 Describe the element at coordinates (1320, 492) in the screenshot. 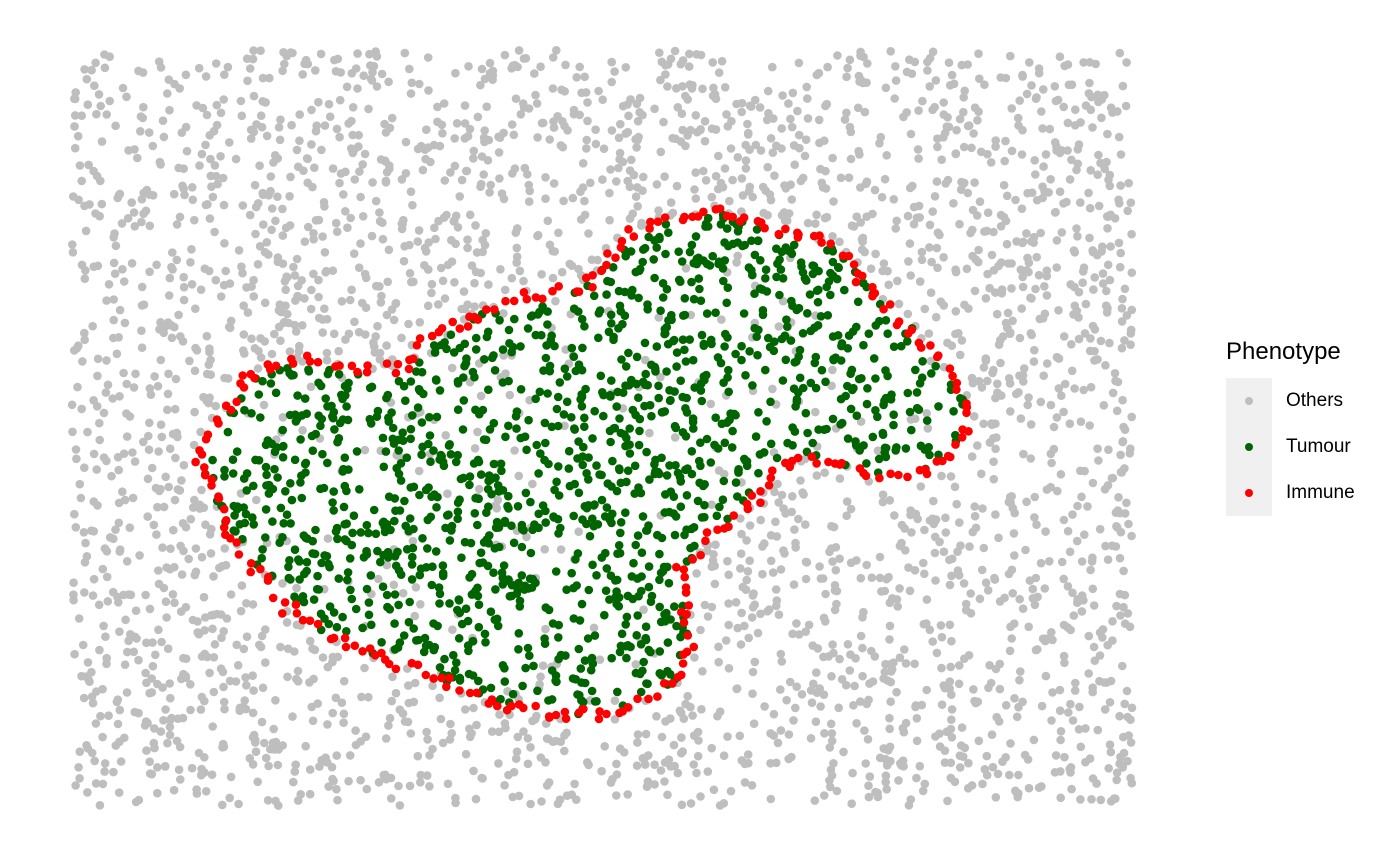

I see `legend-label-immune: Immune` at that location.